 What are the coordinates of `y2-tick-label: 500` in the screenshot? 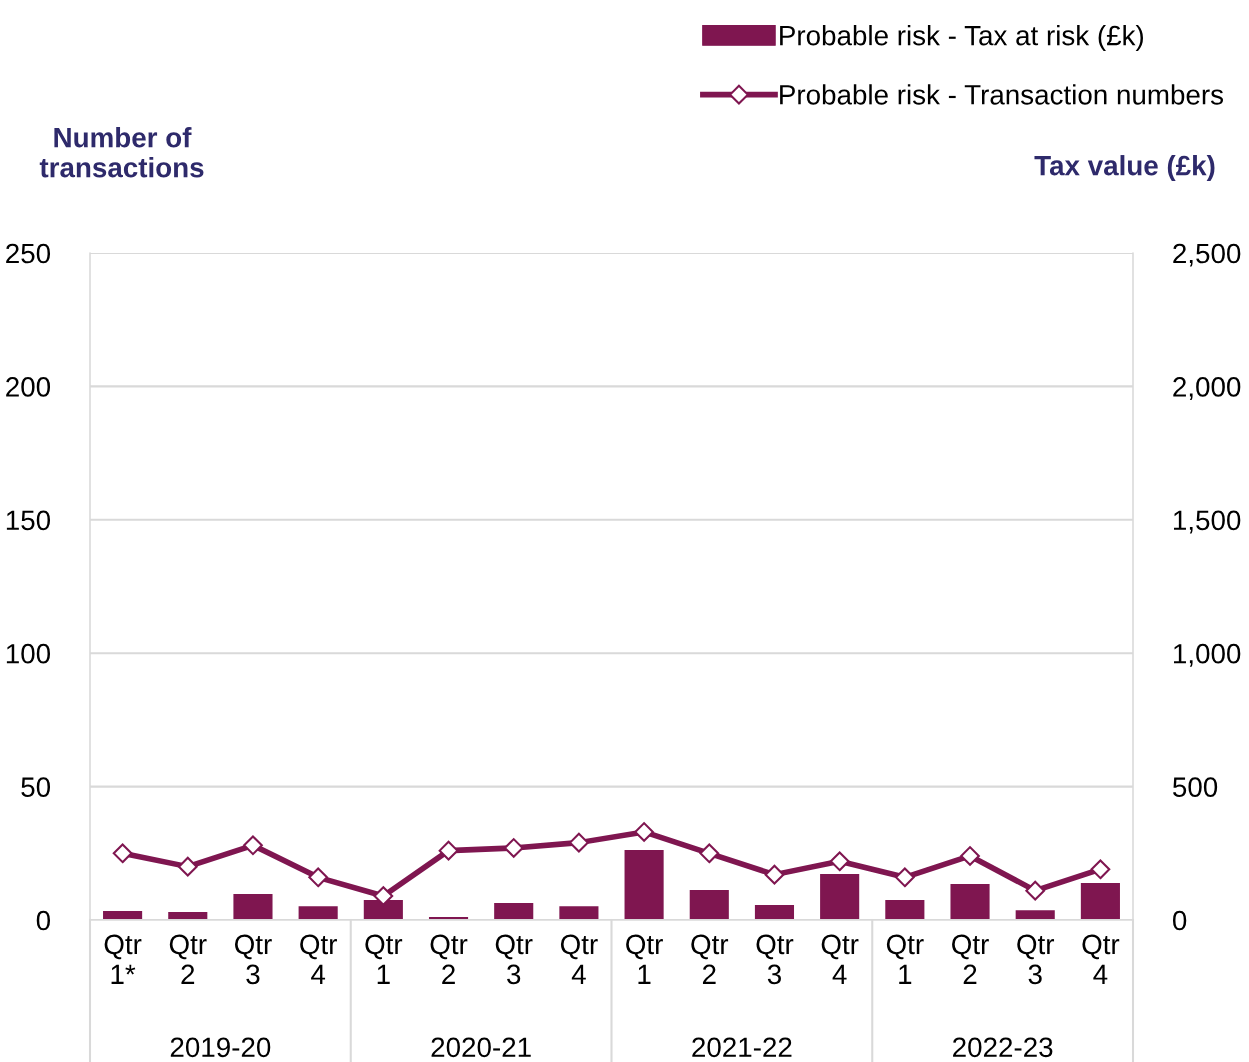 It's located at (1195, 787).